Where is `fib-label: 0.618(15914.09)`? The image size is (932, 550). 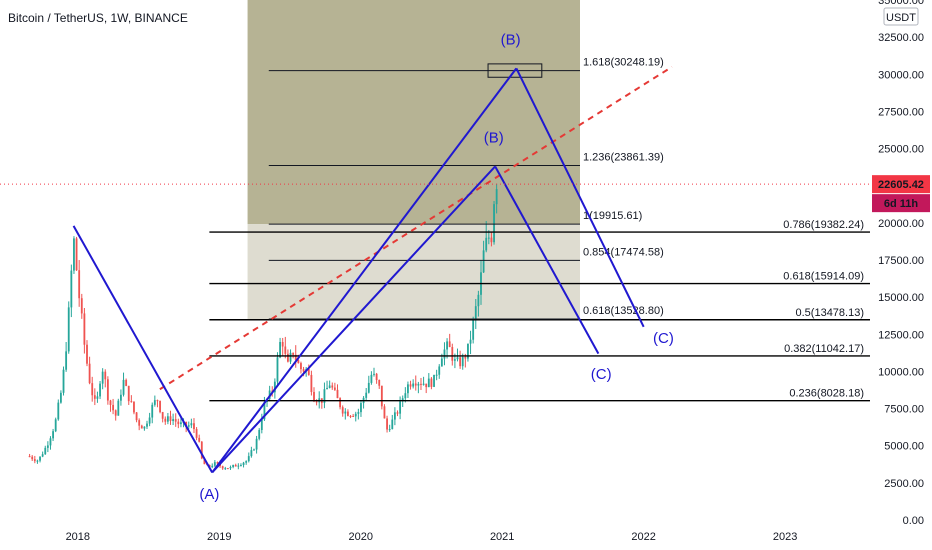
fib-label: 0.618(15914.09) is located at coordinates (823, 277).